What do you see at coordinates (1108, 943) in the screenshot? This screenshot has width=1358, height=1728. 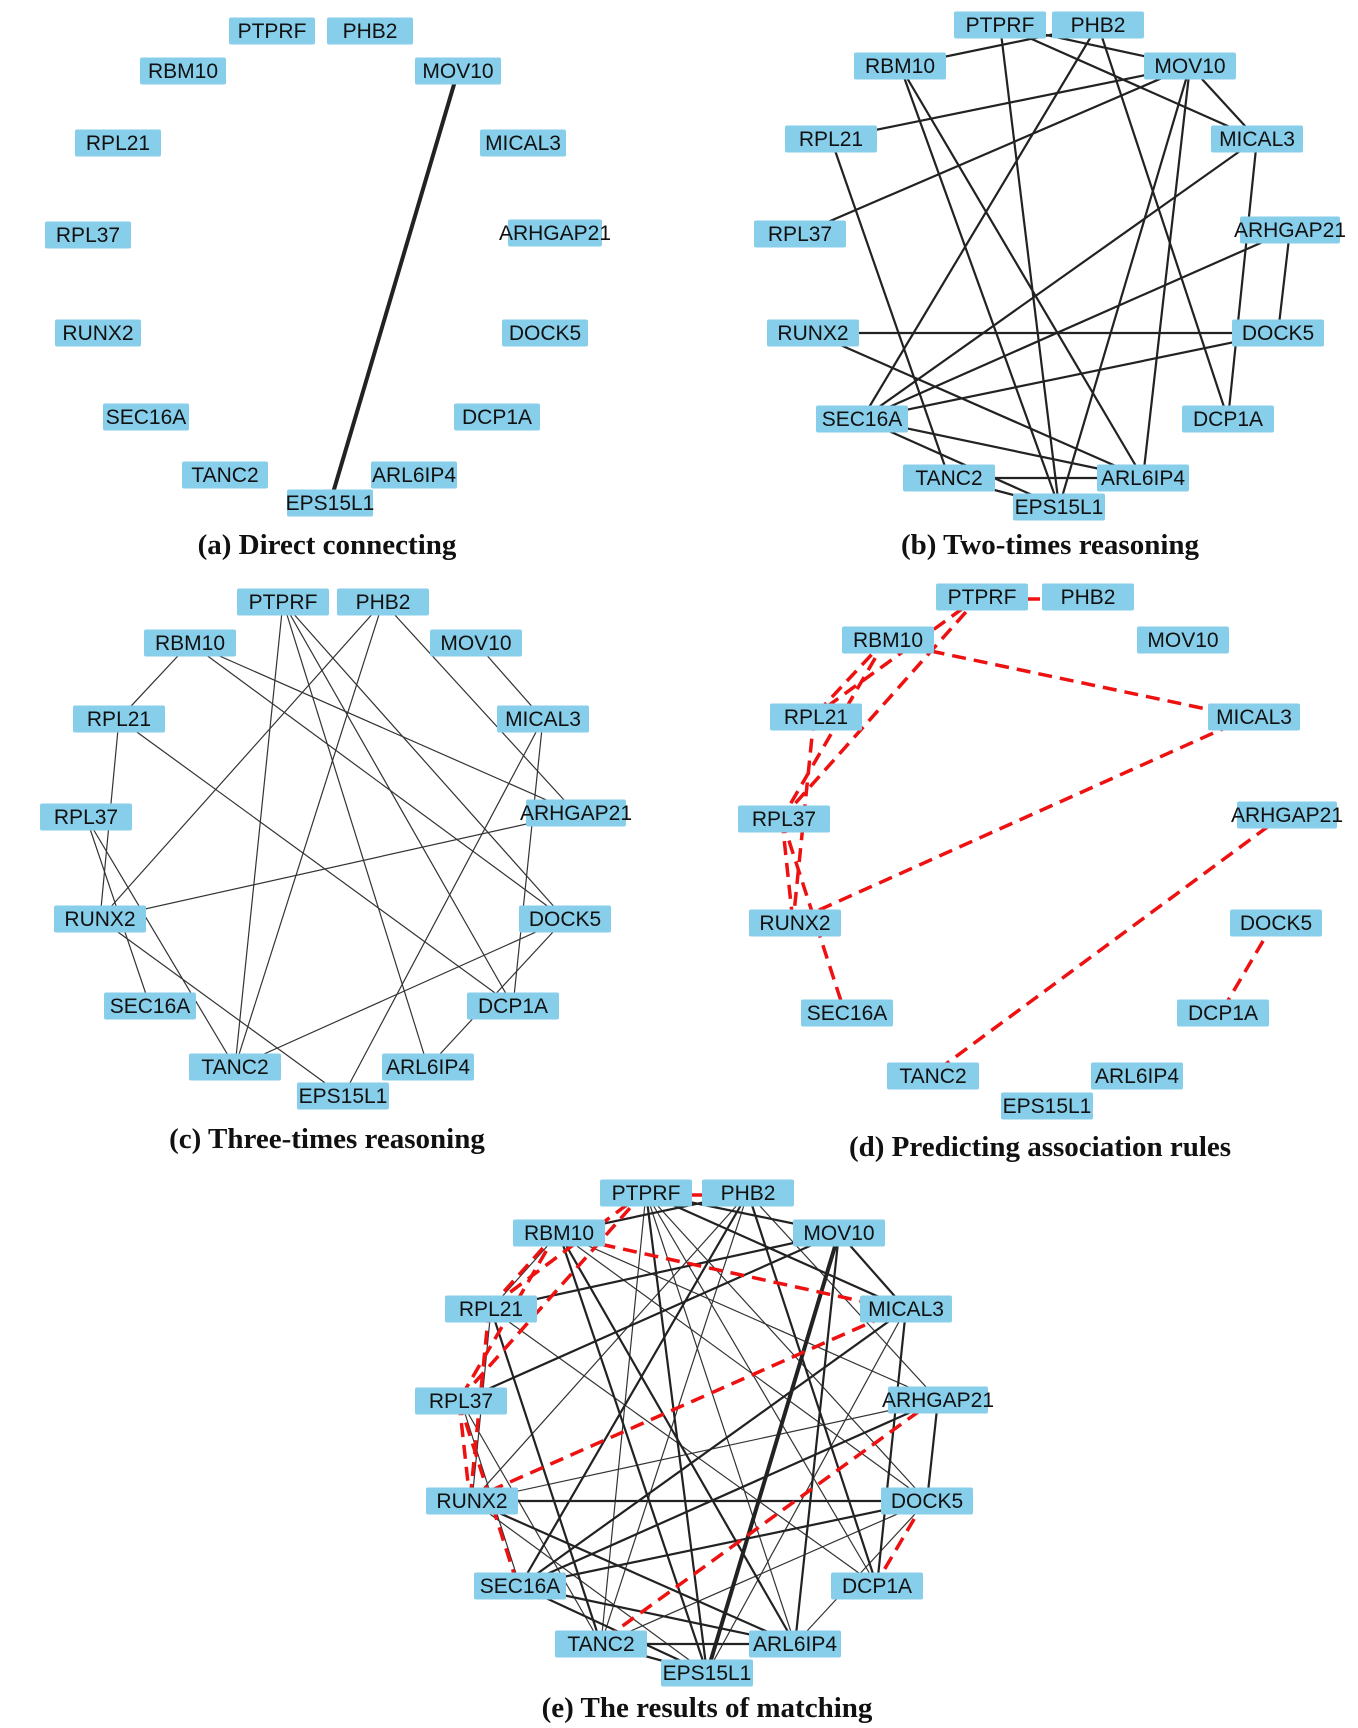 I see `predicted-edge-arhgap21-tanc2` at bounding box center [1108, 943].